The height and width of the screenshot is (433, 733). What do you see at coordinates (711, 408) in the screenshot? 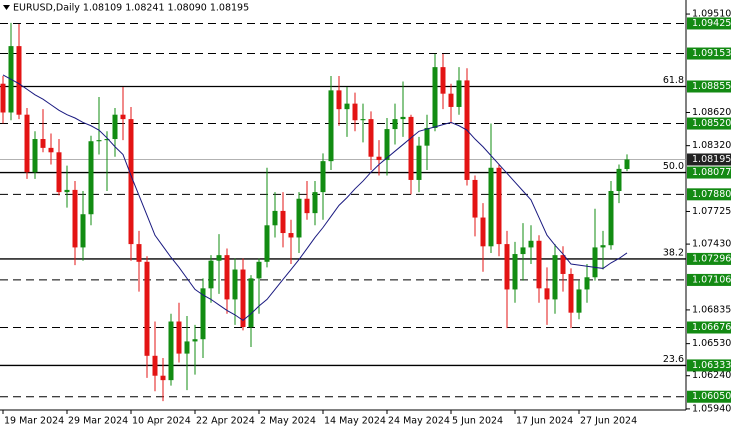
I see `y-tick-label: 1.05940` at bounding box center [711, 408].